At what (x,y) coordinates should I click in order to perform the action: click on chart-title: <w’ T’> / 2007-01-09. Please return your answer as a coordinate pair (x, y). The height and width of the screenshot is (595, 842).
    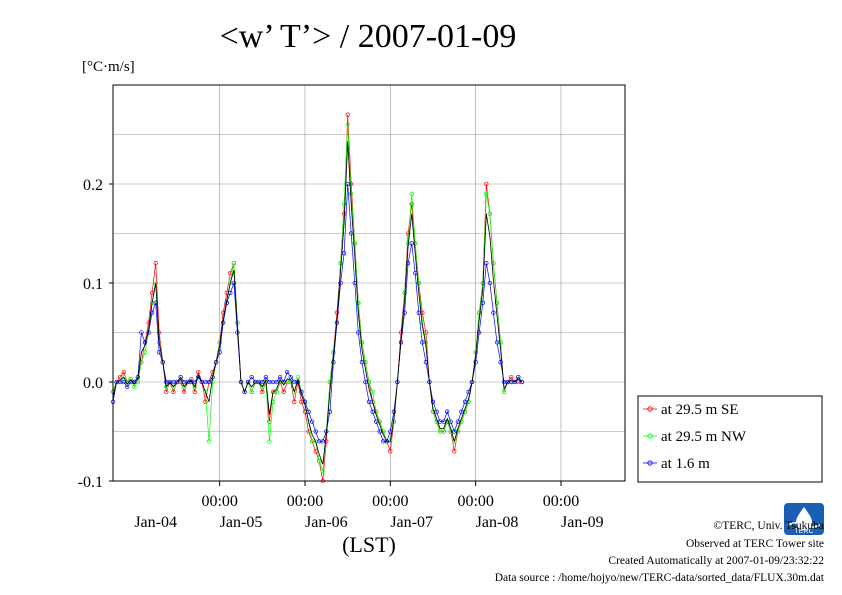
    Looking at the image, I should click on (368, 36).